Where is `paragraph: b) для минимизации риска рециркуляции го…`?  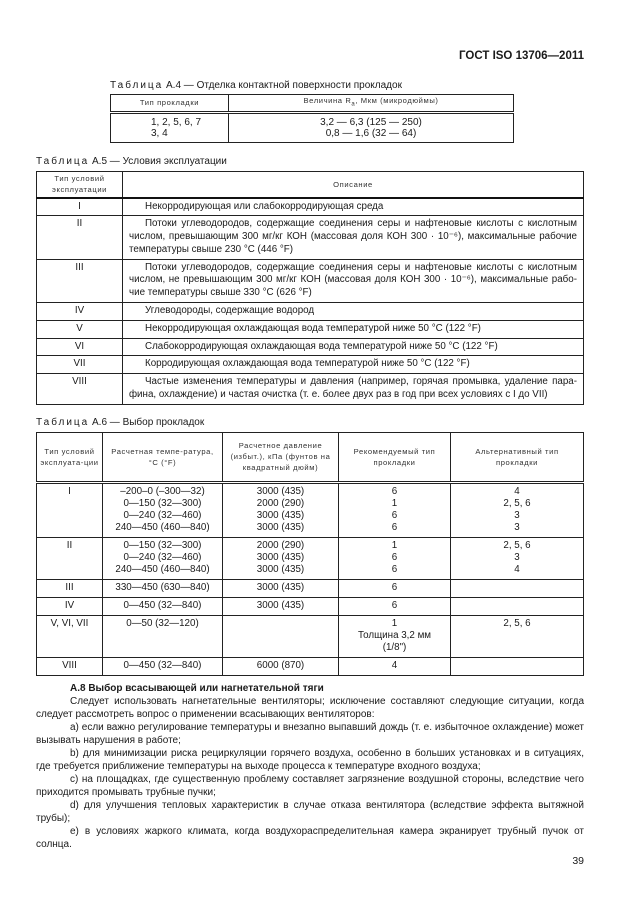 paragraph: b) для минимизации риска рециркуляции го… is located at coordinates (310, 759).